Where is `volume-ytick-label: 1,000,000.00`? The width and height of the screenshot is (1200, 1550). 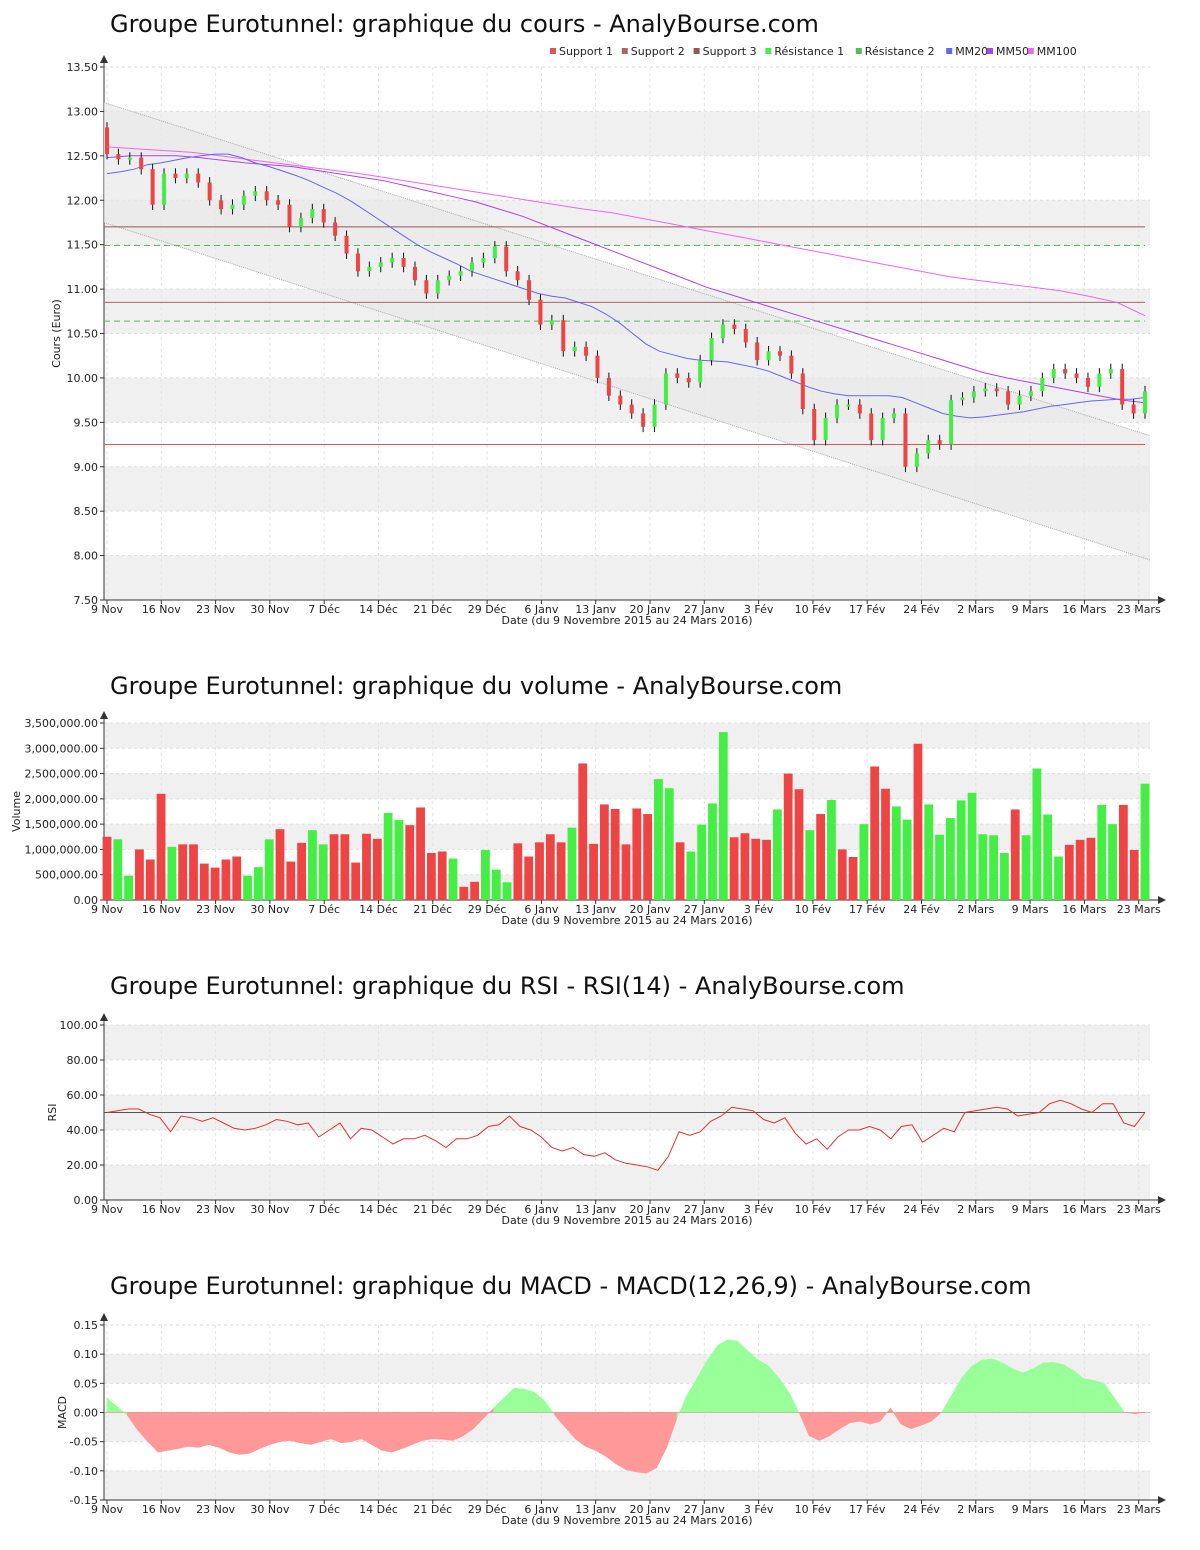 volume-ytick-label: 1,000,000.00 is located at coordinates (61, 849).